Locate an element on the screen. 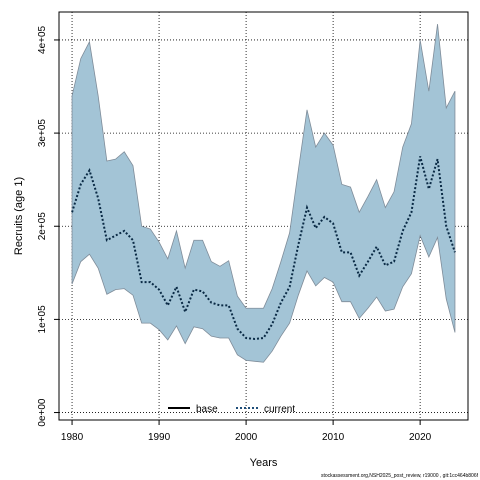 The image size is (480, 480). legend-label-base: base is located at coordinates (207, 409).